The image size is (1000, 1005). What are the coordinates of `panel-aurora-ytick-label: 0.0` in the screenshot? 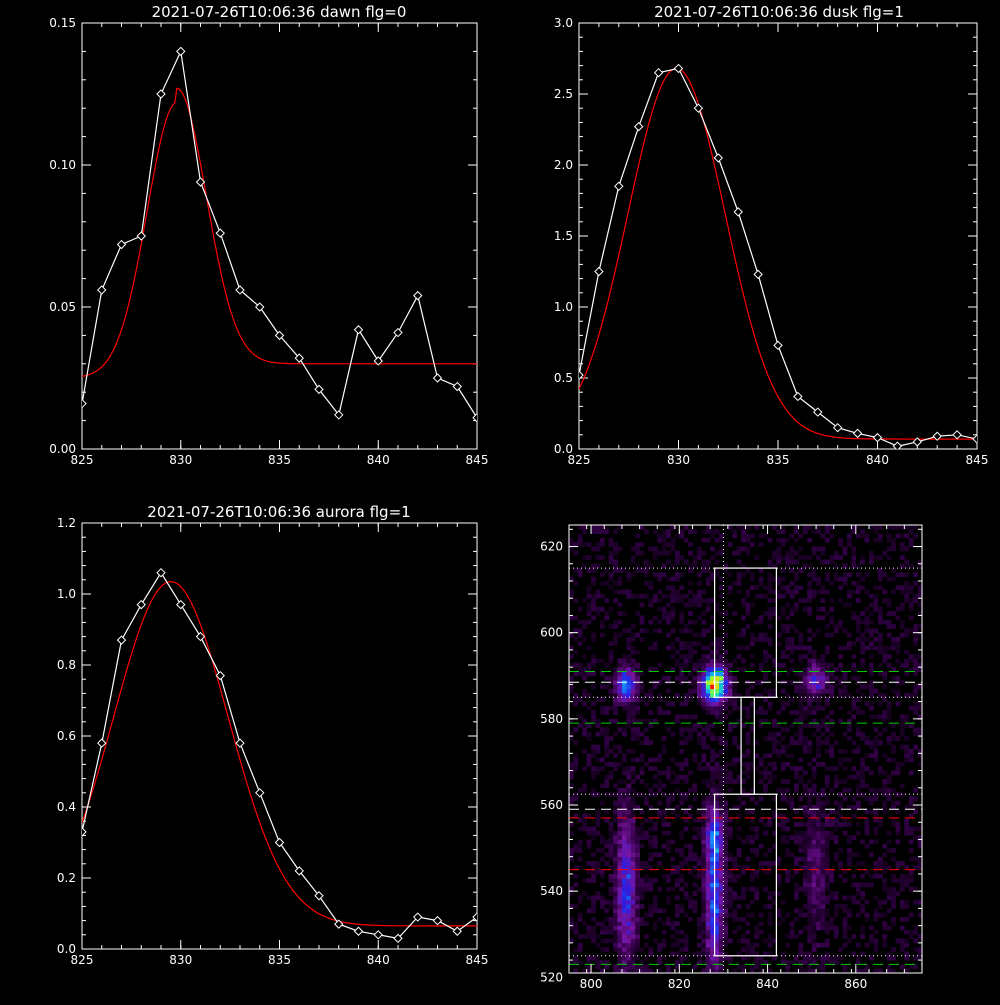 It's located at (66, 949).